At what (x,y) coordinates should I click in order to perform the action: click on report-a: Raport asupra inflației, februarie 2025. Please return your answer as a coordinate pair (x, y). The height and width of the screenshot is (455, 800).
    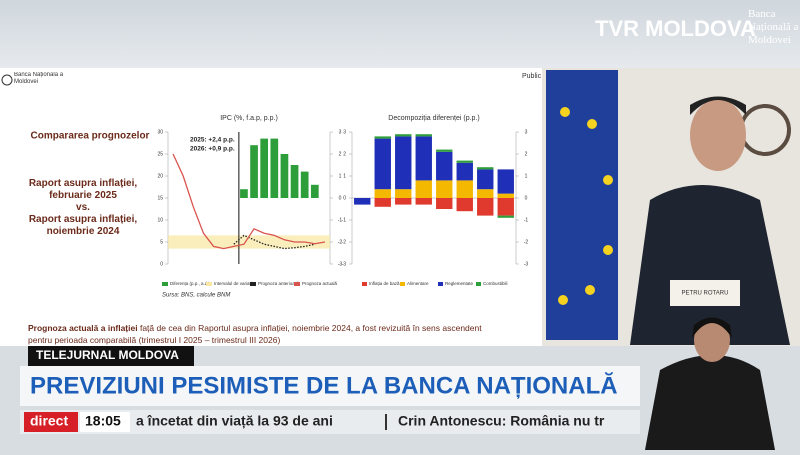
    Looking at the image, I should click on (83, 189).